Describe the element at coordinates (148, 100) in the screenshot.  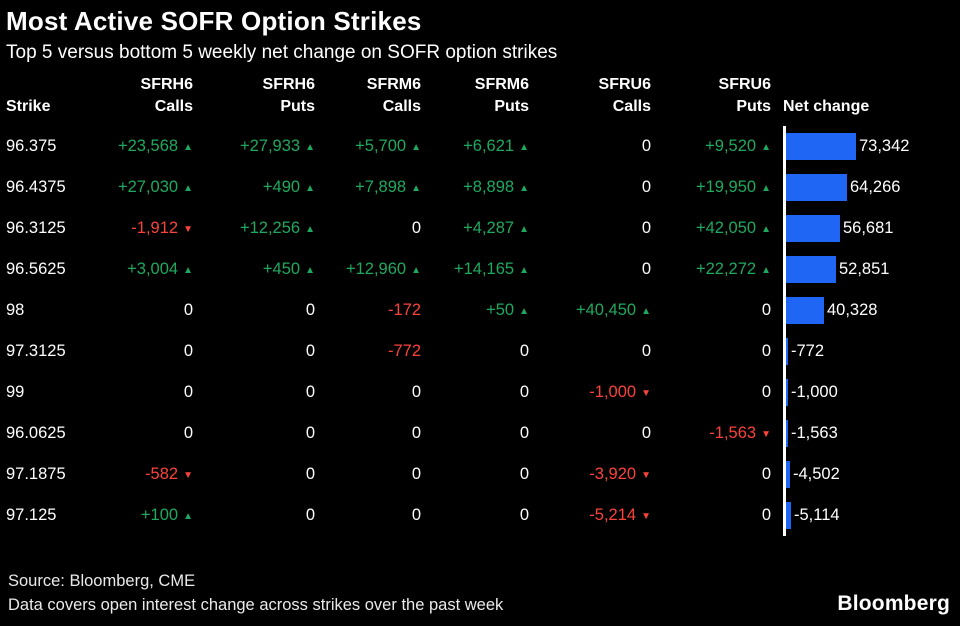
I see `column-header-sfrh6-calls: SFRH6 Calls` at that location.